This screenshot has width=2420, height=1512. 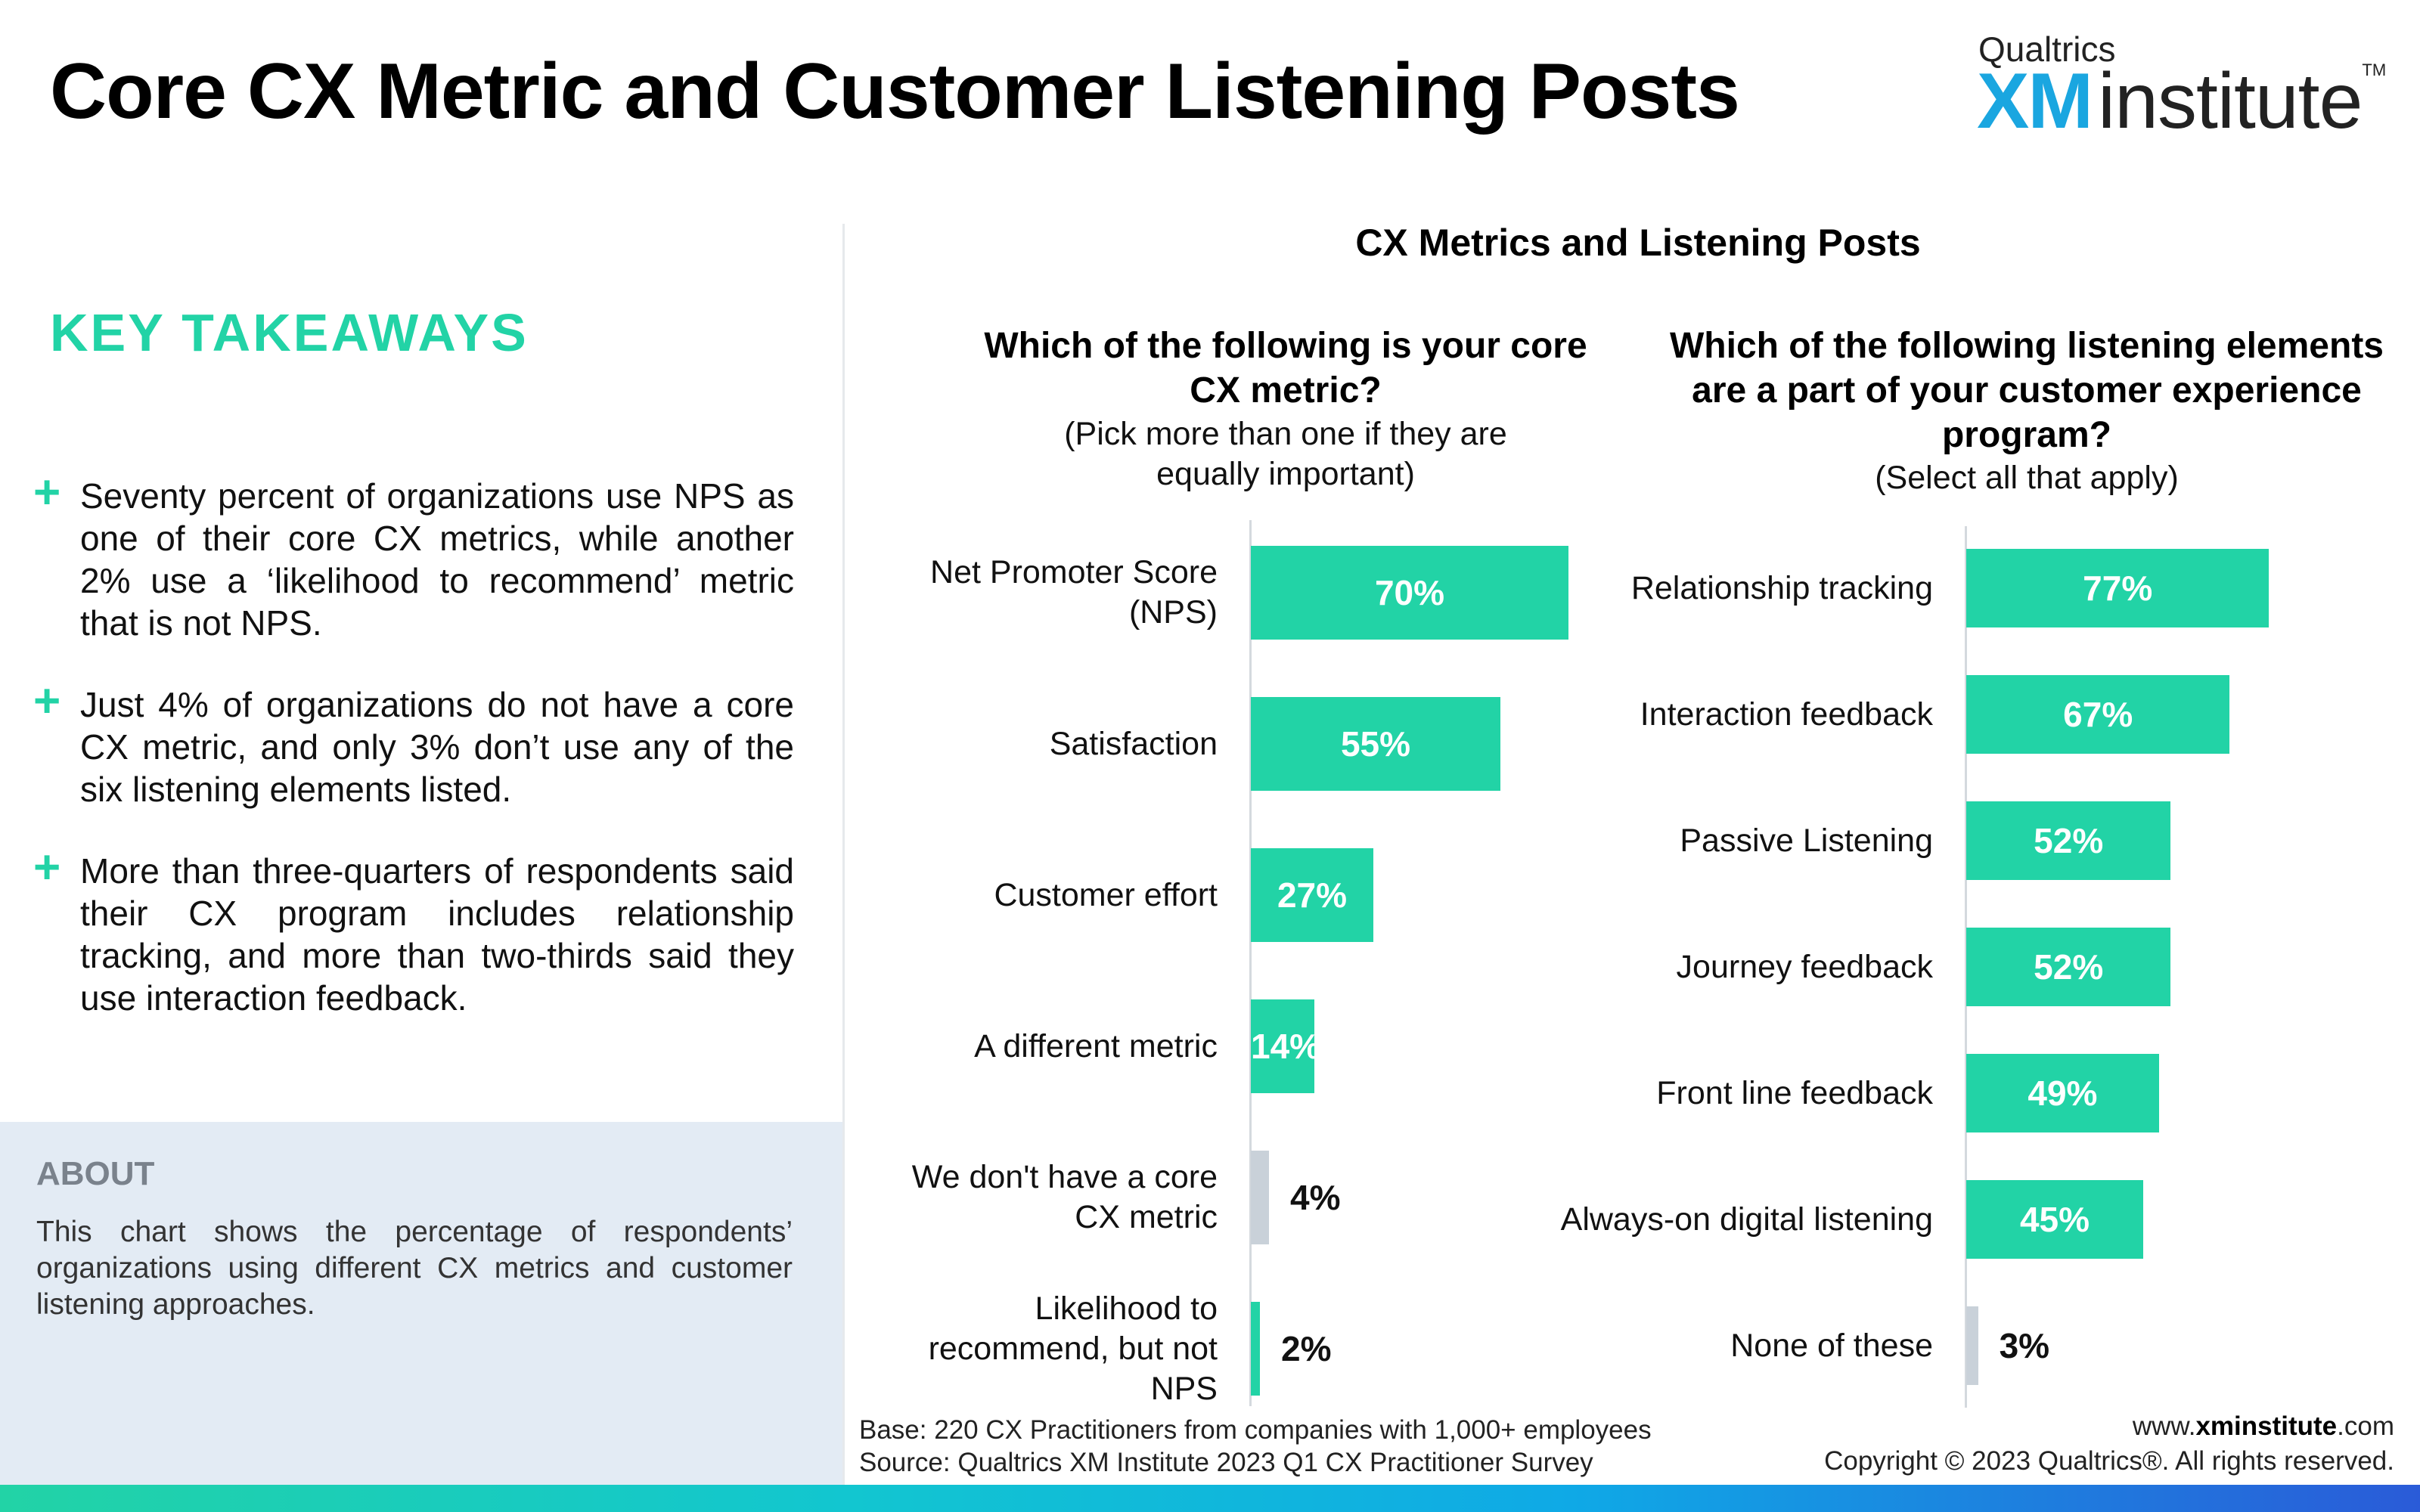 I want to click on category-label: Relationship tracking, so click(x=1782, y=587).